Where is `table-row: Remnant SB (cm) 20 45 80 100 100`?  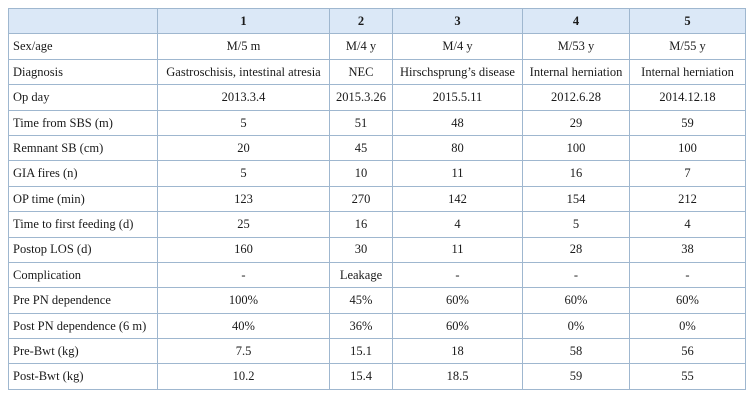 table-row: Remnant SB (cm) 20 45 80 100 100 is located at coordinates (377, 148).